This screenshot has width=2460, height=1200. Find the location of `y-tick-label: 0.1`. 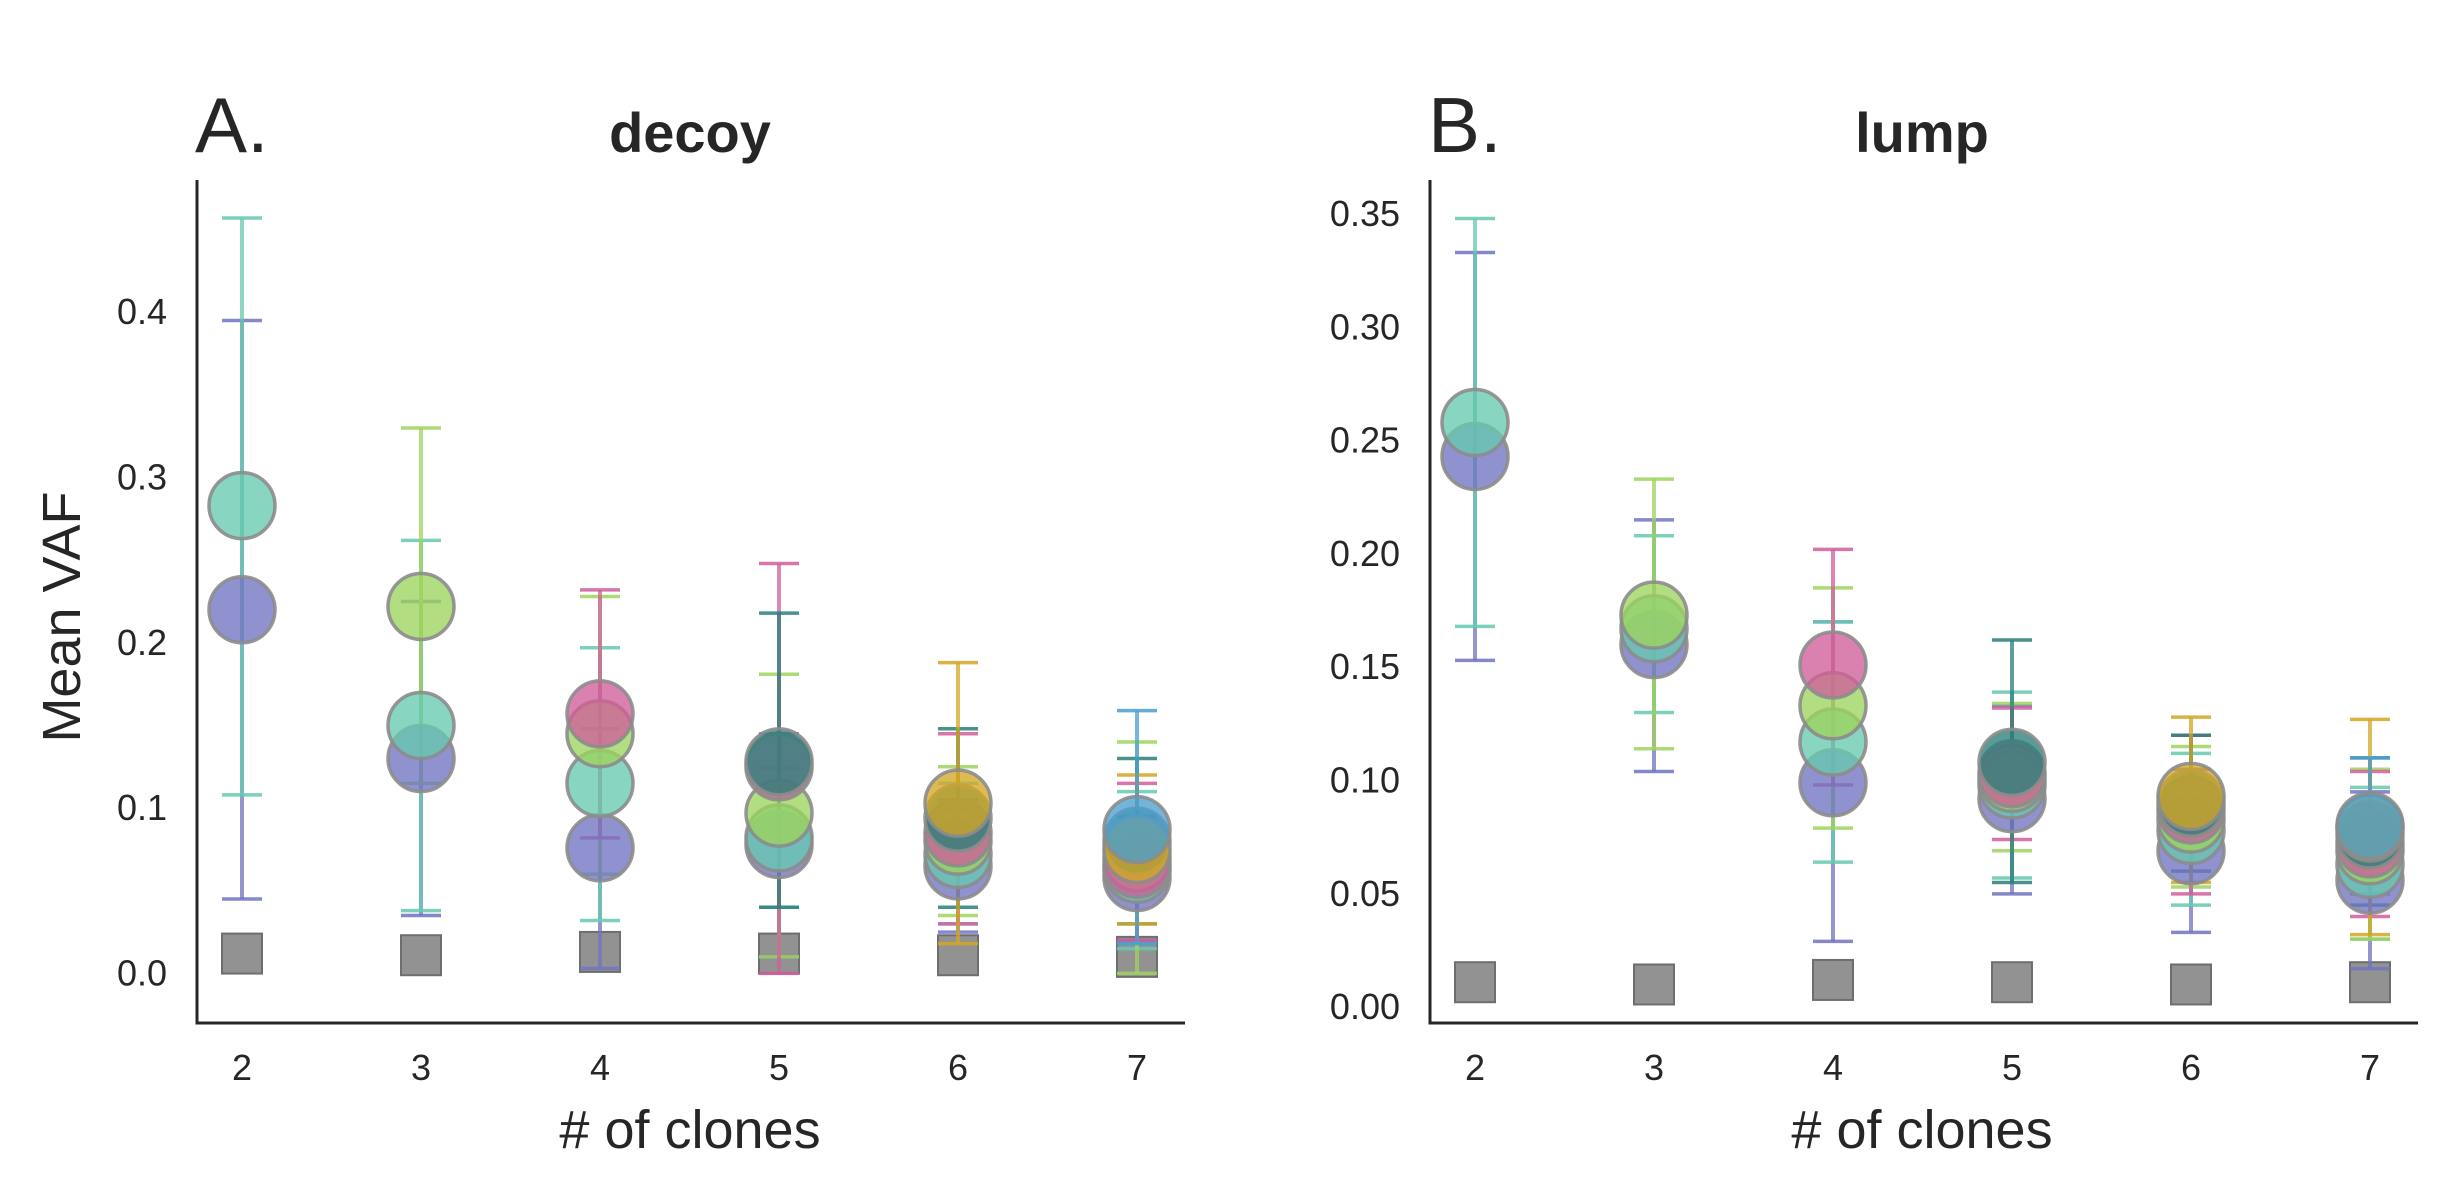

y-tick-label: 0.1 is located at coordinates (142, 807).